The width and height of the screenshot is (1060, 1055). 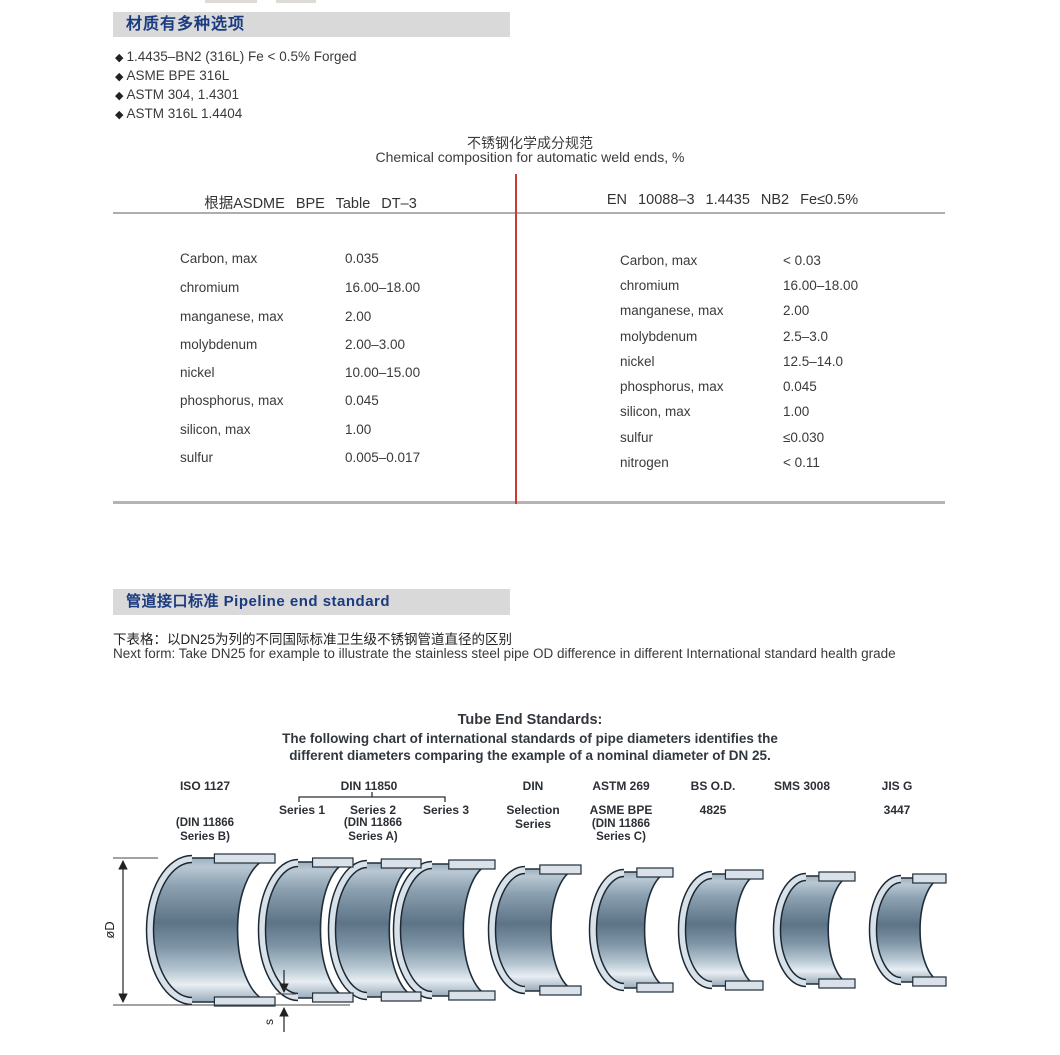 I want to click on element-label: Carbon, max, so click(x=659, y=260).